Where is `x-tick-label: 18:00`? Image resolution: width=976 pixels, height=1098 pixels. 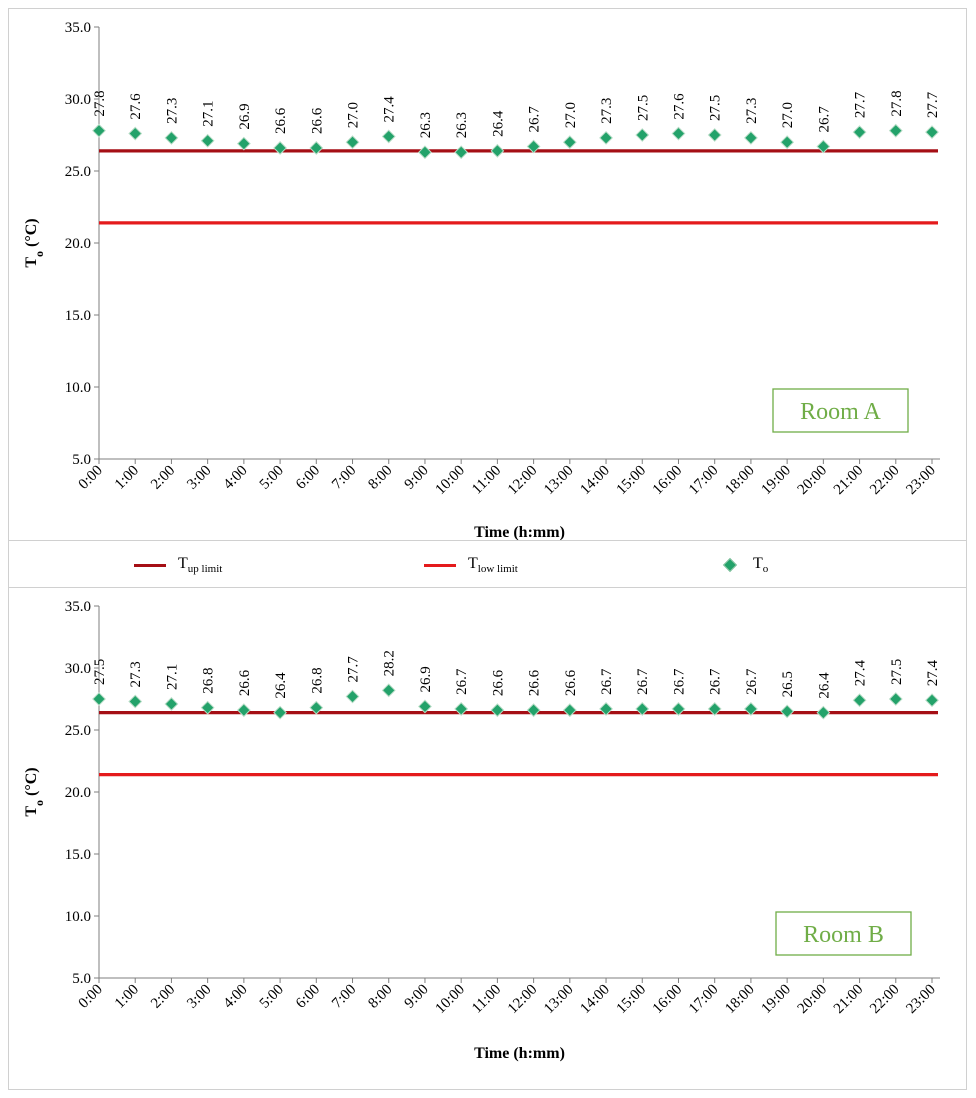
x-tick-label: 18:00 is located at coordinates (739, 999).